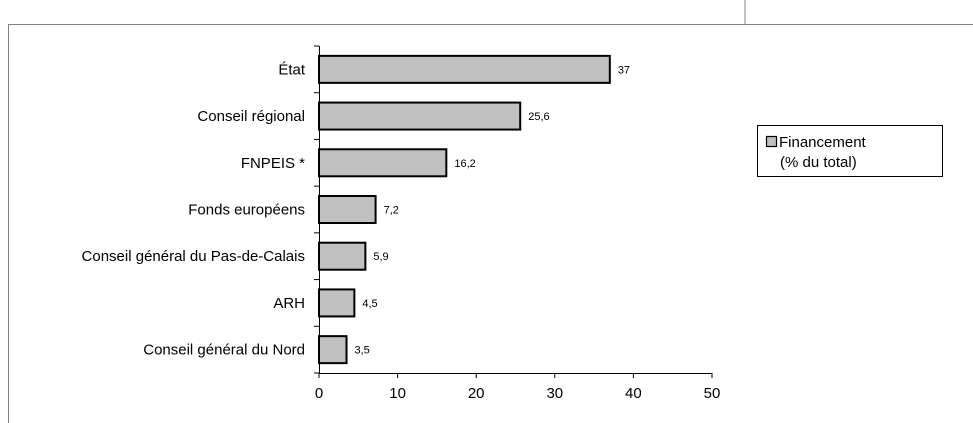 The image size is (973, 423). Describe the element at coordinates (193, 256) in the screenshot. I see `category-label: Conseil général du Pas-de-Calais` at that location.